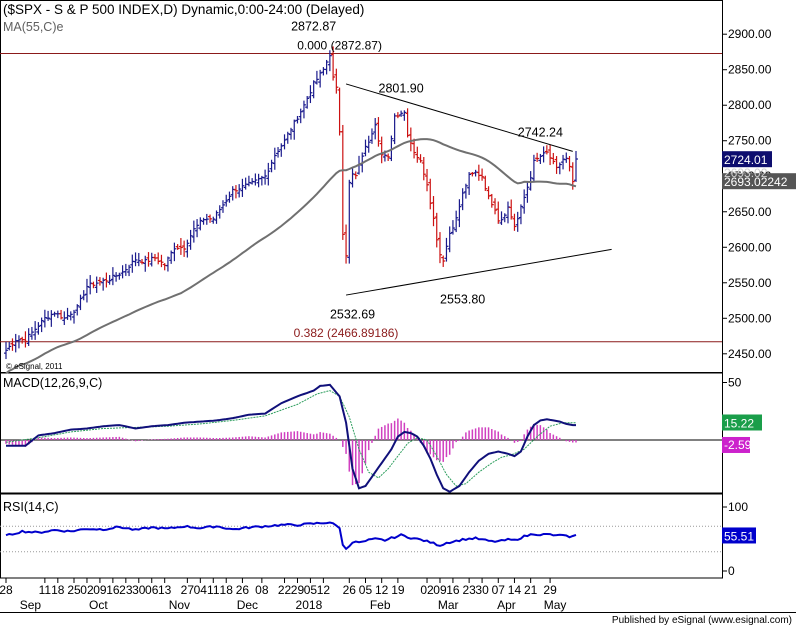 The height and width of the screenshot is (632, 796). I want to click on price-annotation-peak: 2872.87, so click(313, 27).